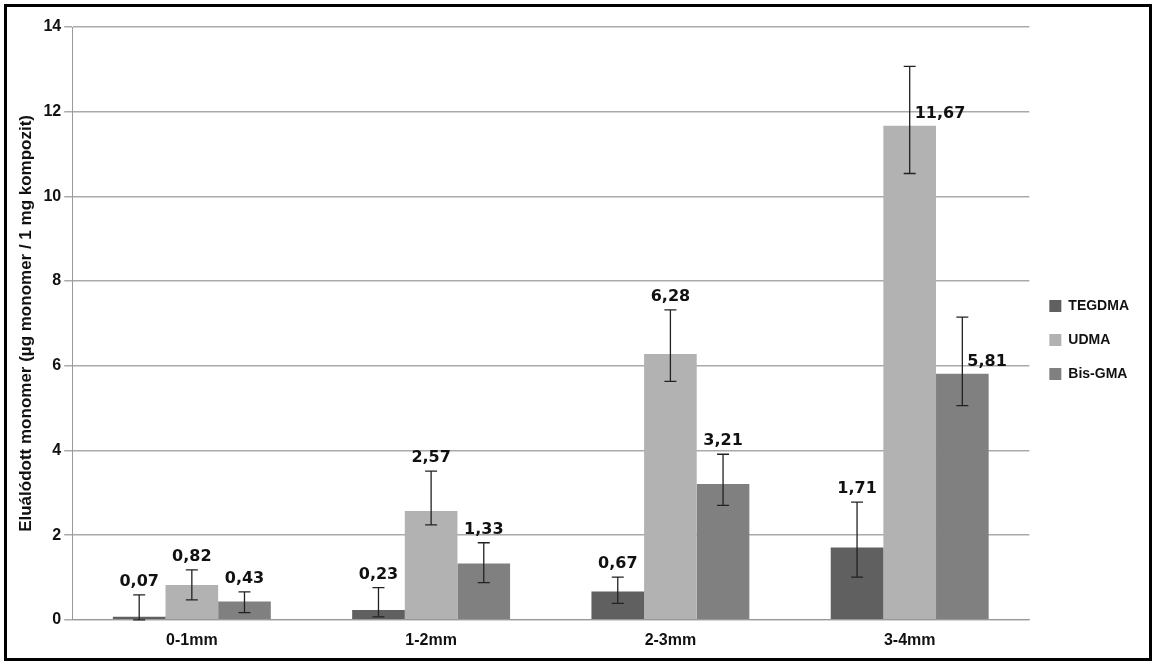 This screenshot has width=1156, height=665. Describe the element at coordinates (987, 360) in the screenshot. I see `data-label: 5,81` at that location.